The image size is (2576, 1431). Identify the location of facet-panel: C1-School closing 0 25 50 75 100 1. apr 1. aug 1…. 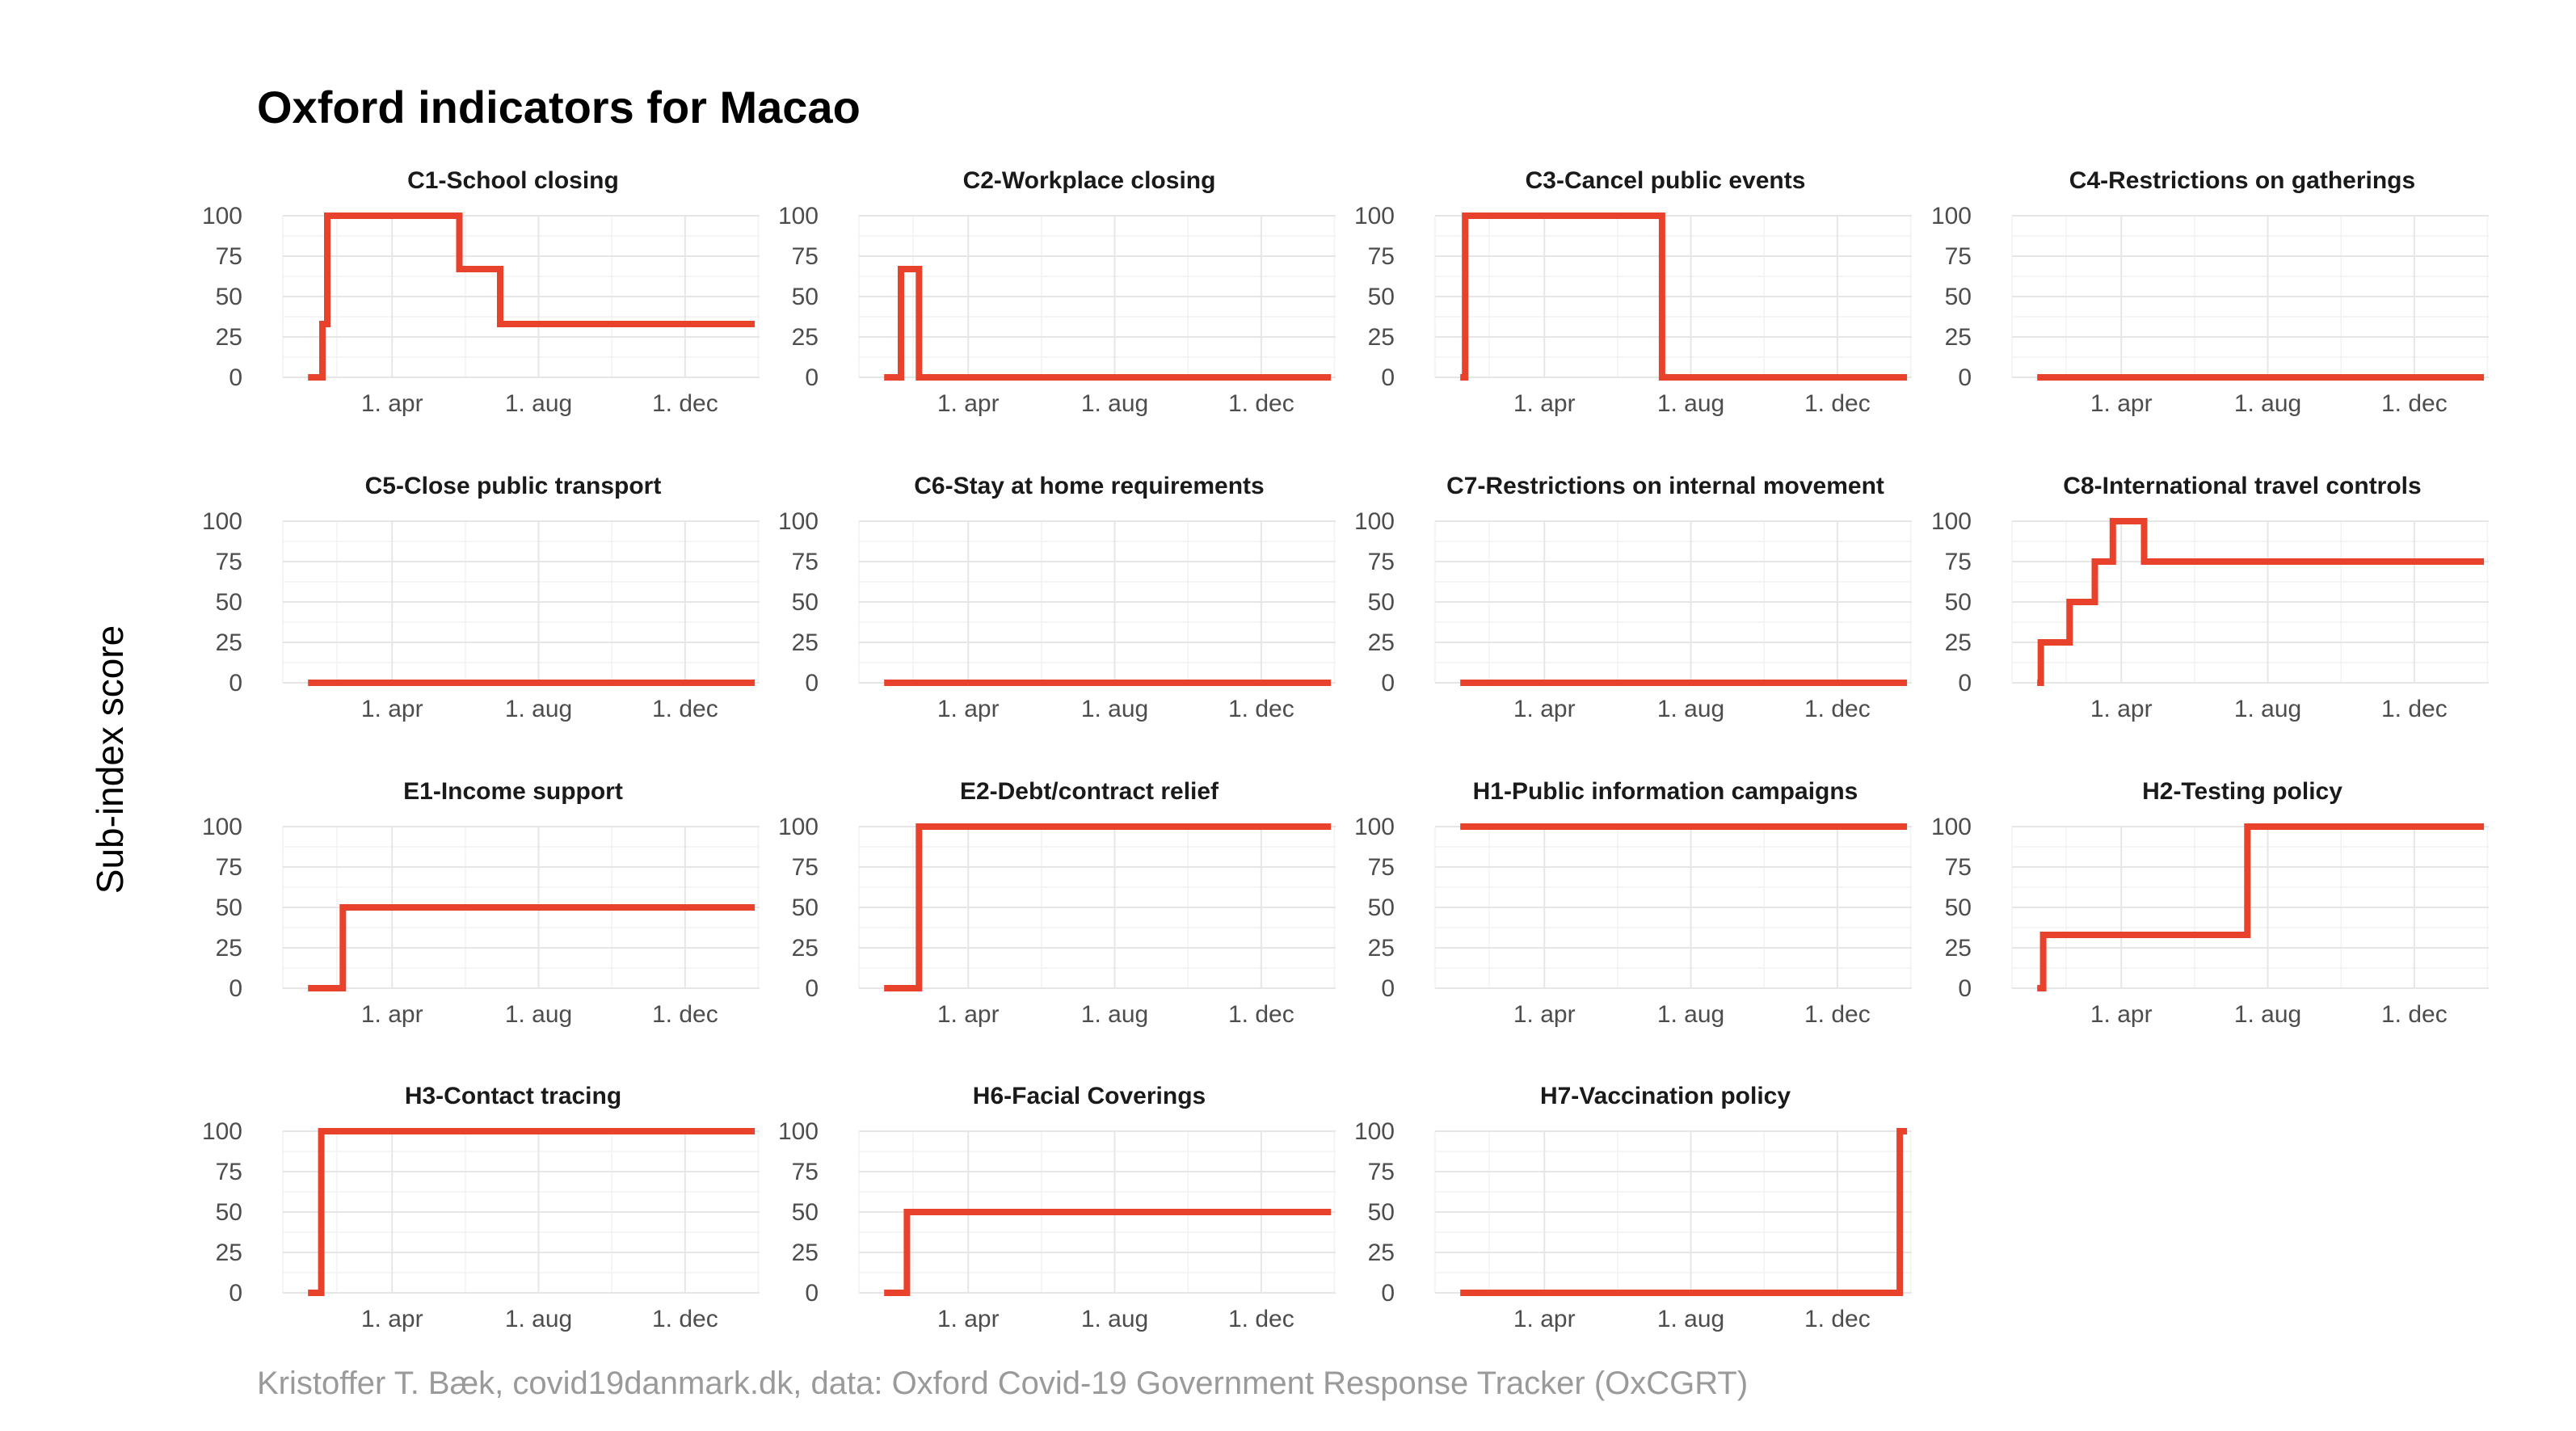
(481, 292).